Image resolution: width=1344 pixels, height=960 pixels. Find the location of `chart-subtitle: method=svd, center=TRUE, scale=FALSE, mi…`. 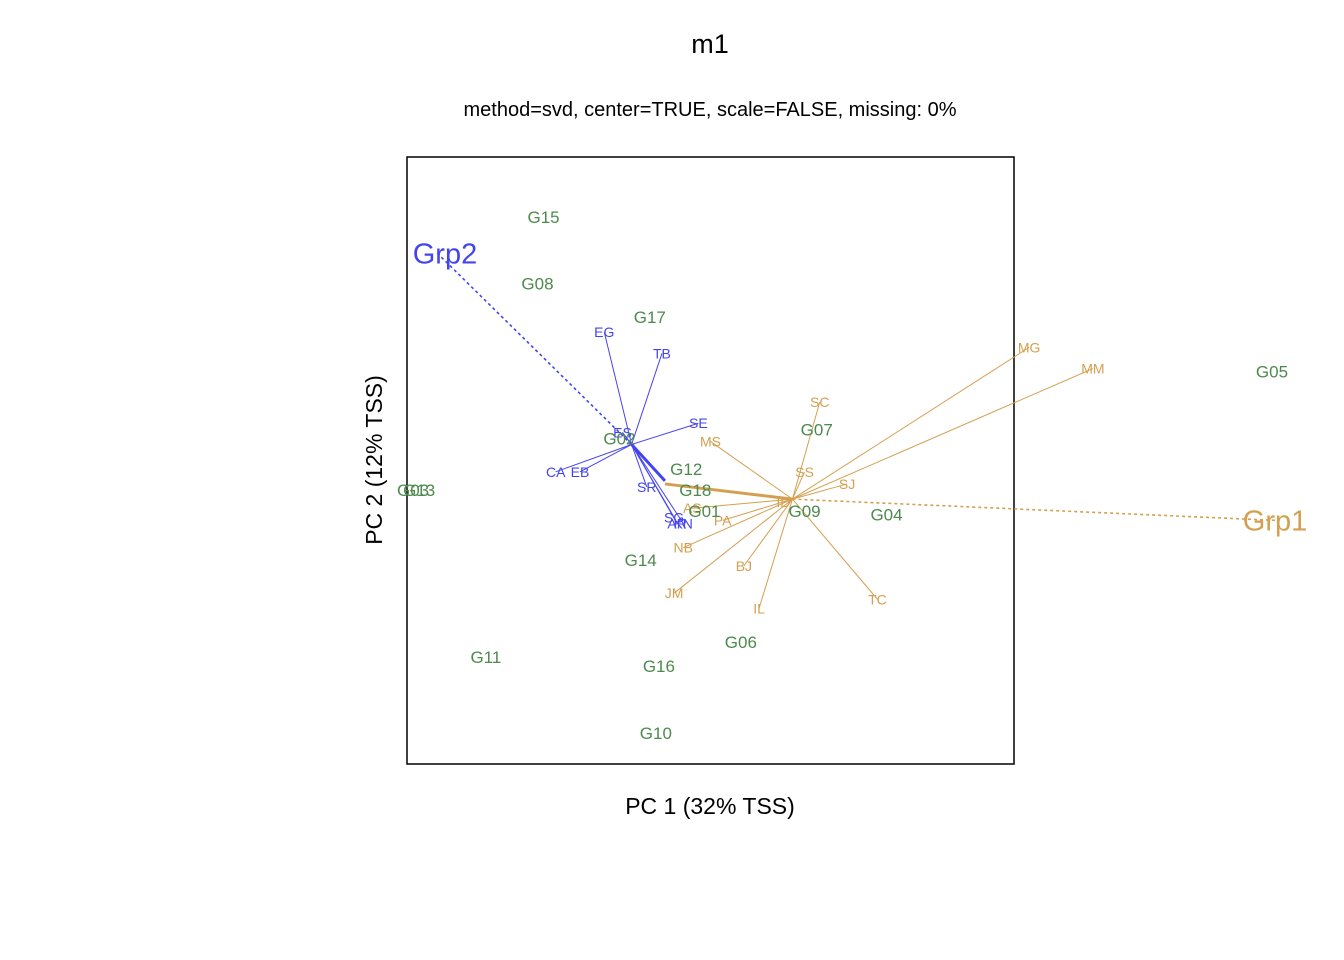

chart-subtitle: method=svd, center=TRUE, scale=FALSE, mi… is located at coordinates (710, 110).